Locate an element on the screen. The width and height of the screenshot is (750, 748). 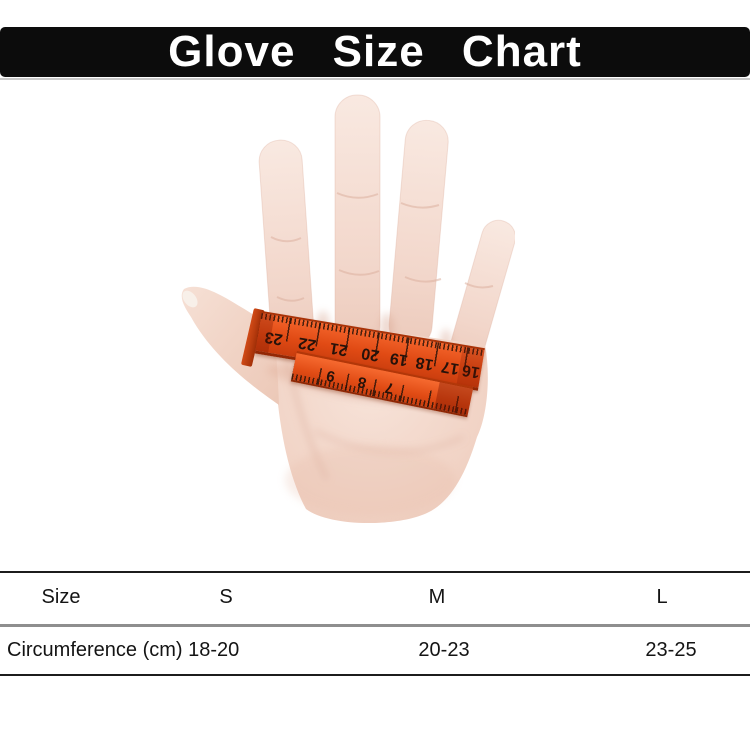
table-row-circumference: Circumference (cm) 18-20 is located at coordinates (123, 650).